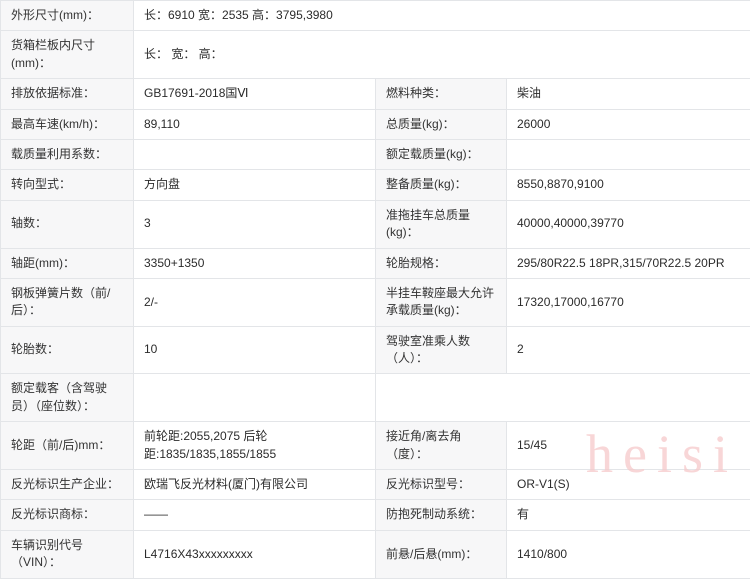 The image size is (750, 579). What do you see at coordinates (255, 350) in the screenshot?
I see `row-value-tire-count: 10` at bounding box center [255, 350].